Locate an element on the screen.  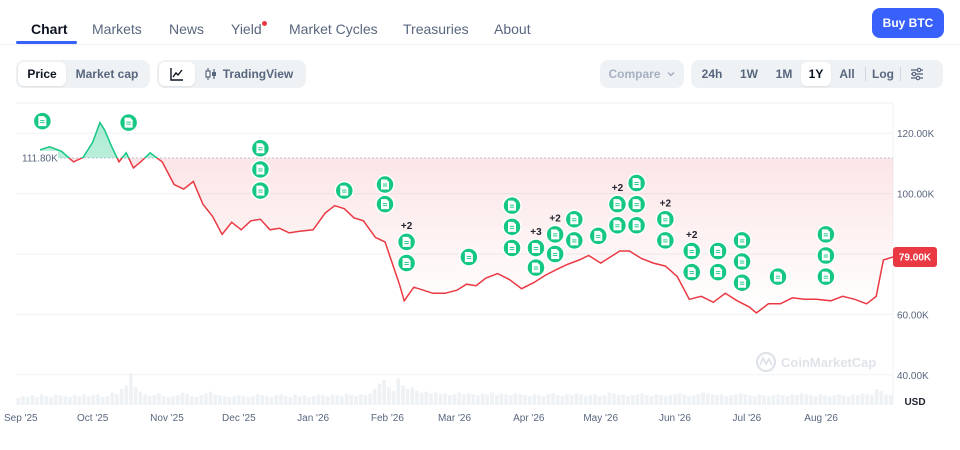
range-1y: 1Y is located at coordinates (816, 74).